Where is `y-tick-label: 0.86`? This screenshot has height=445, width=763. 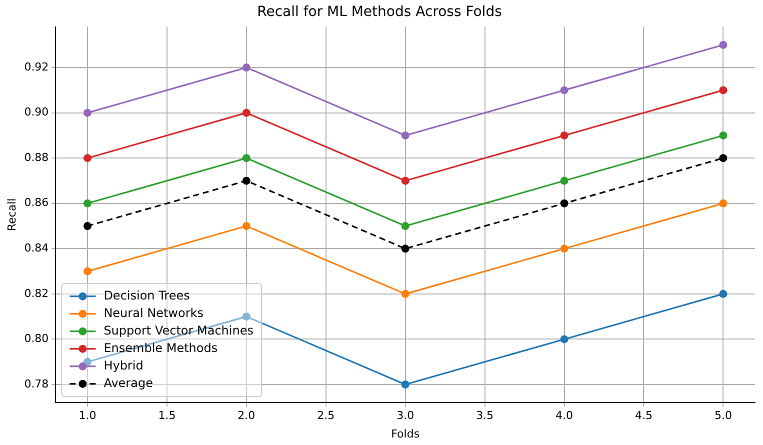
y-tick-label: 0.86 is located at coordinates (36, 203).